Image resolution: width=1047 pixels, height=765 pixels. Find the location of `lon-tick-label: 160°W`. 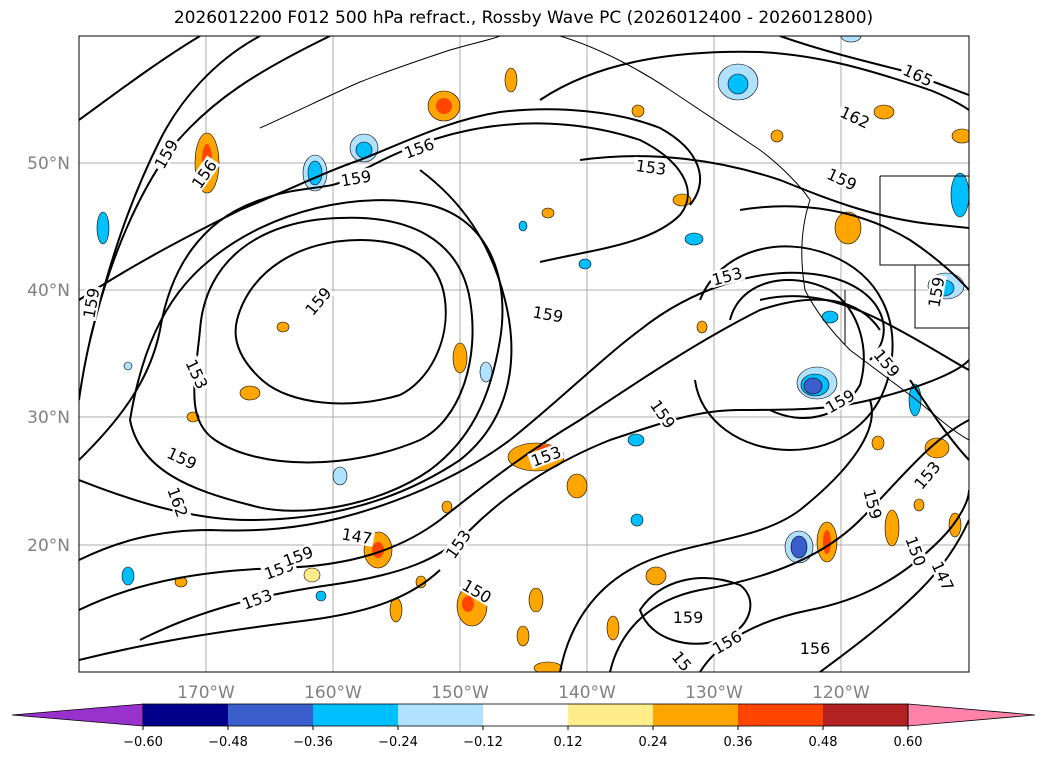

lon-tick-label: 160°W is located at coordinates (333, 693).